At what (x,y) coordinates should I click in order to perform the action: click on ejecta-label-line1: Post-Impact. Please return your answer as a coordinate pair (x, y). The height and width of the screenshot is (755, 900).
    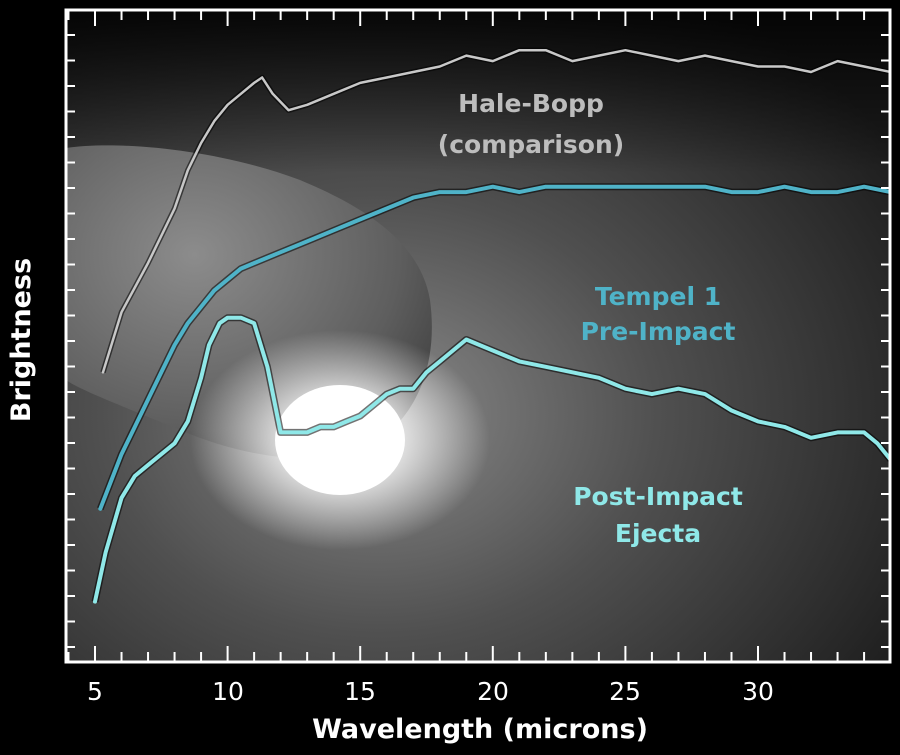
    Looking at the image, I should click on (658, 496).